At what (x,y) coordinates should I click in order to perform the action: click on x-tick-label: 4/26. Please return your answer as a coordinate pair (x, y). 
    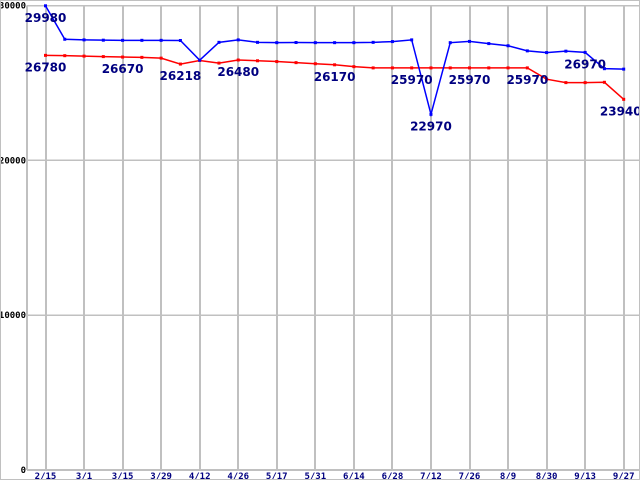
    Looking at the image, I should click on (238, 476).